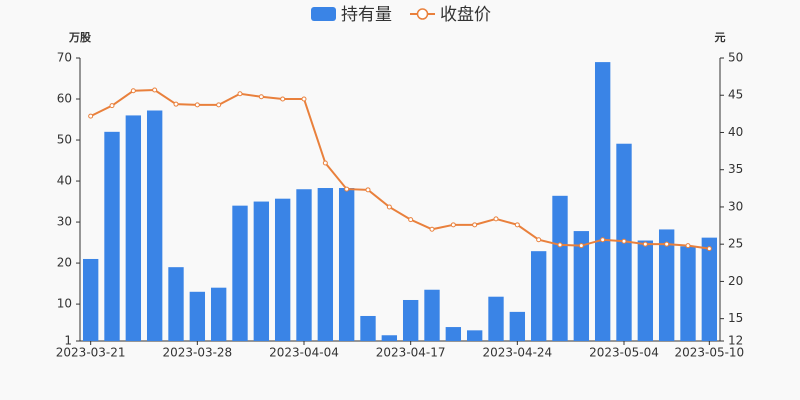  I want to click on y-tick-label: 20, so click(64, 263).